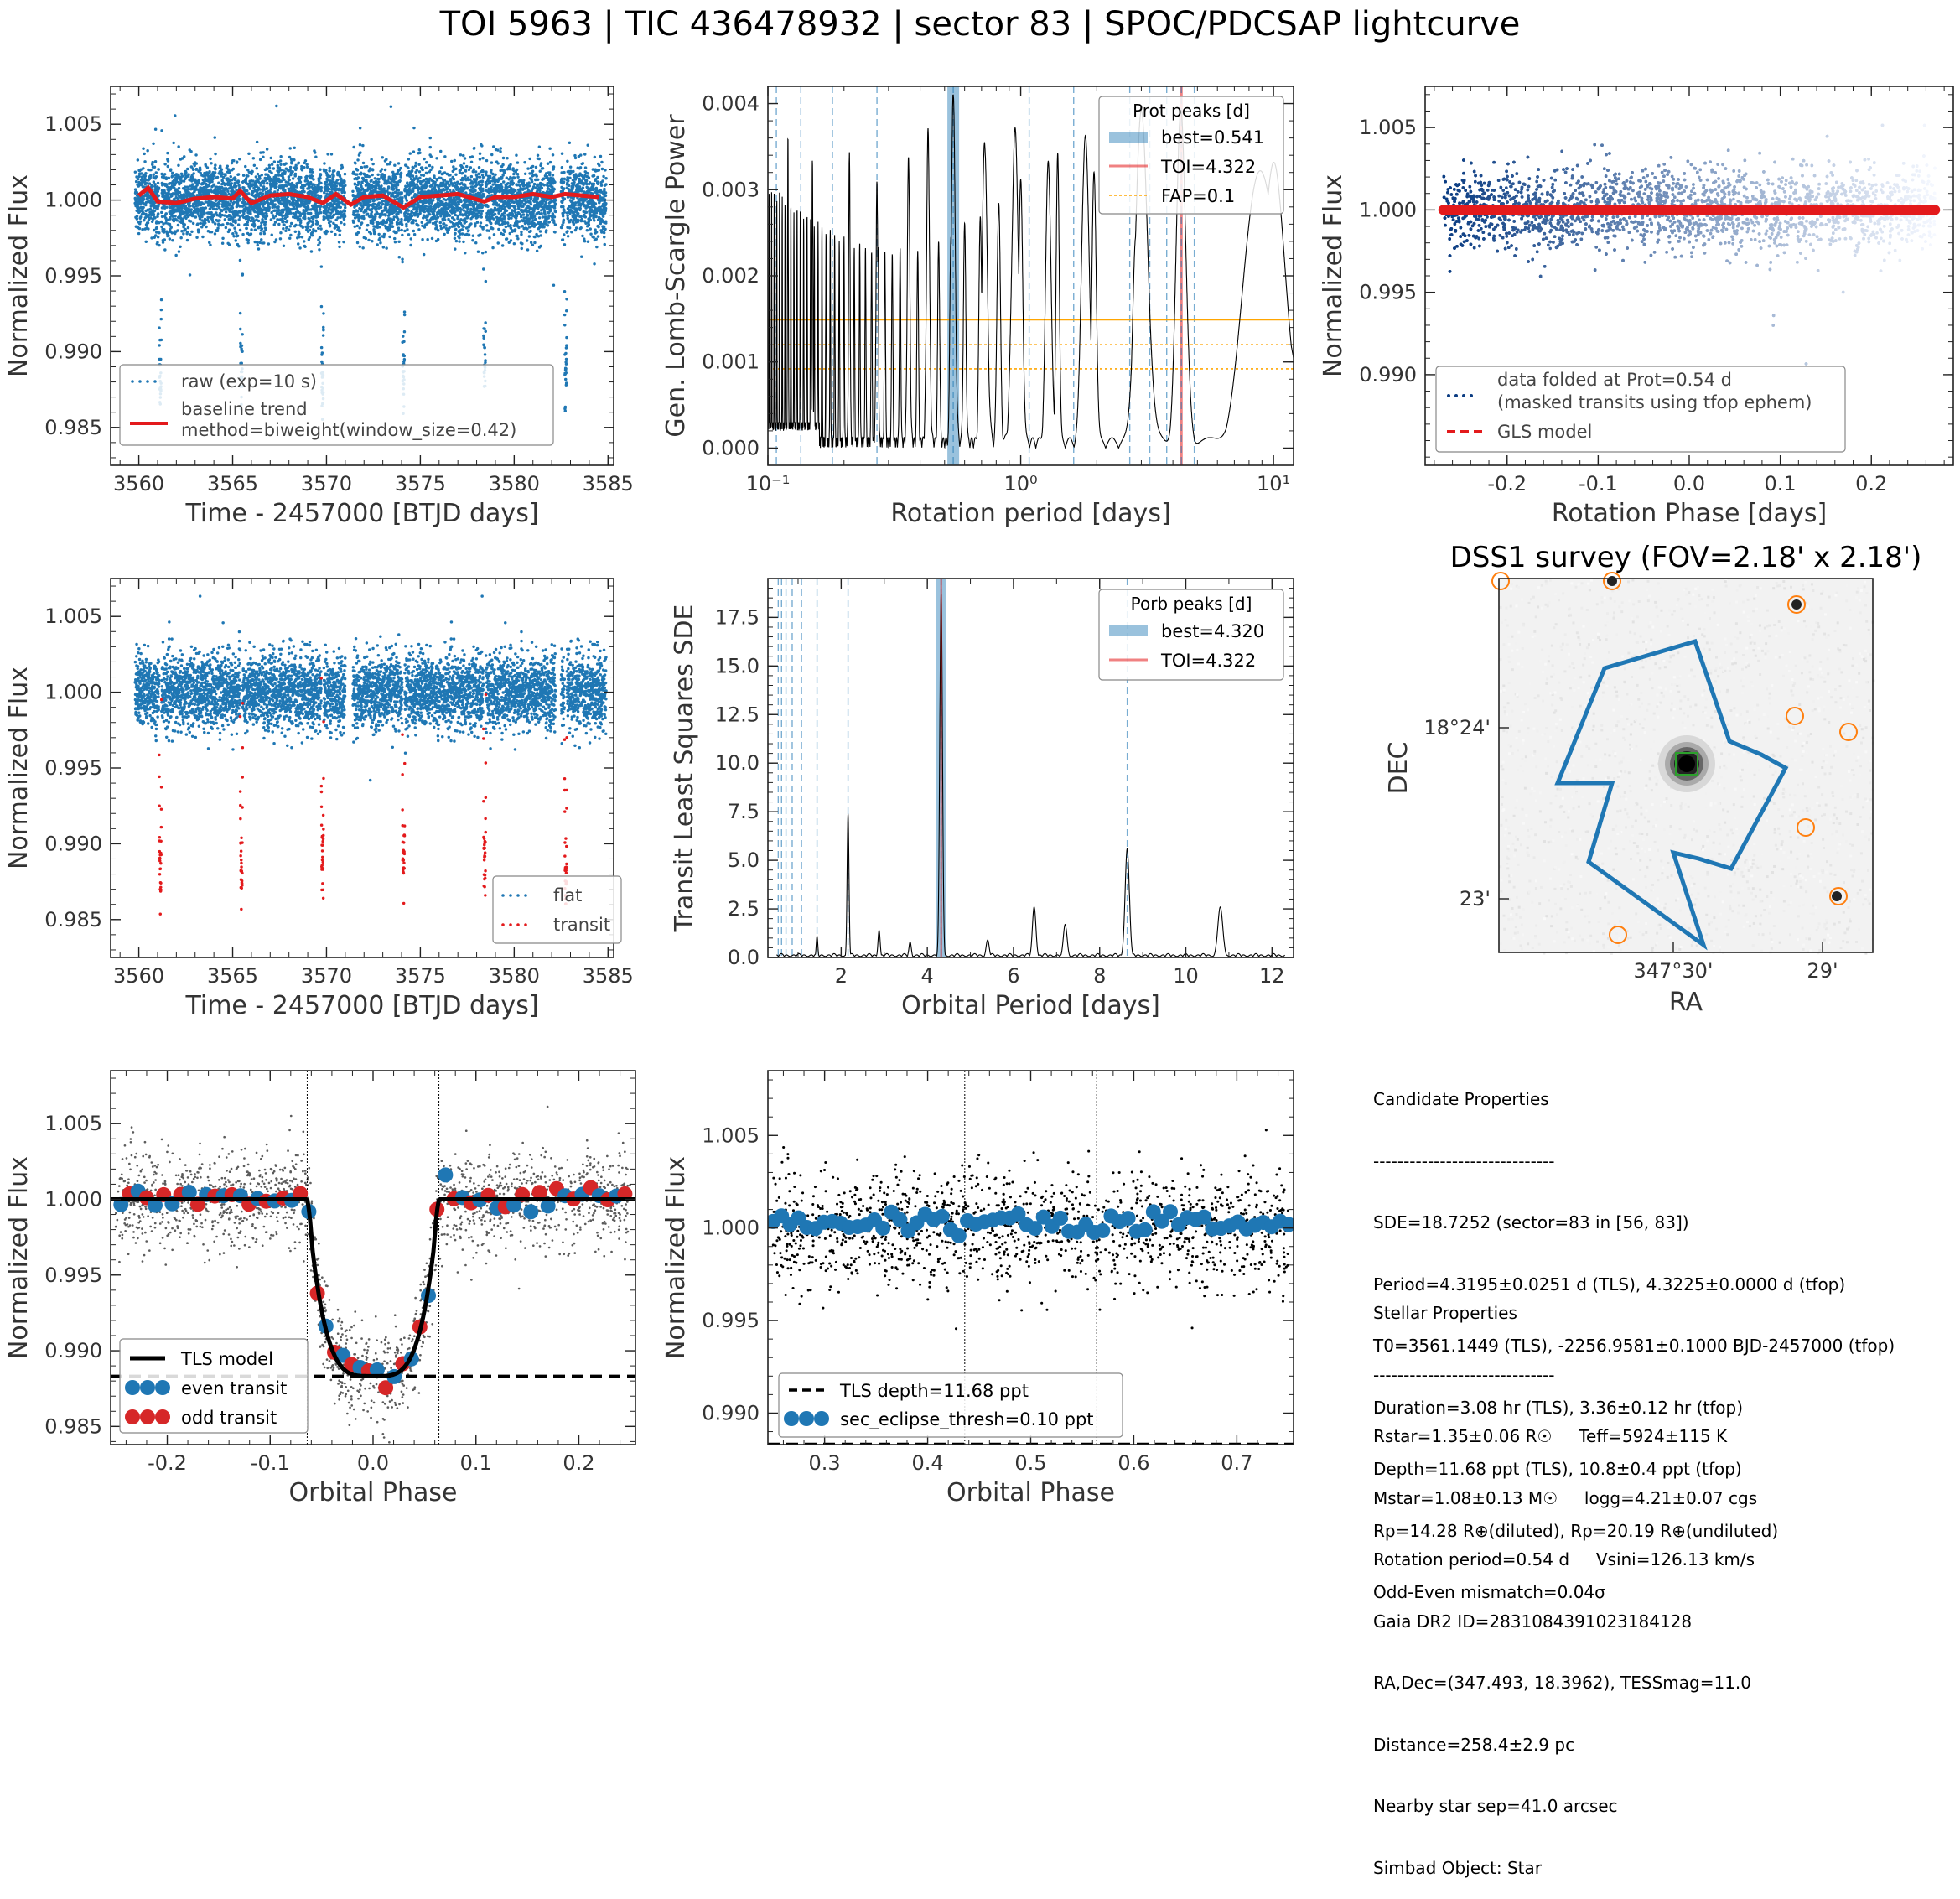 Image resolution: width=1960 pixels, height=1899 pixels. What do you see at coordinates (731, 189) in the screenshot?
I see `y-tick-label: 0.003` at bounding box center [731, 189].